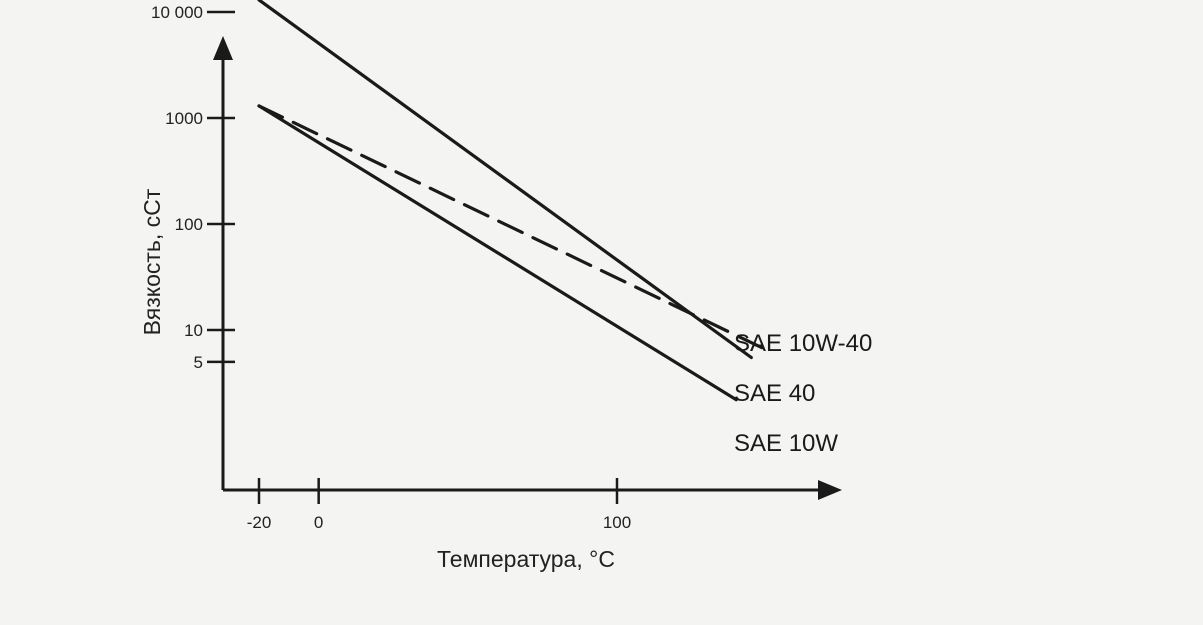 The width and height of the screenshot is (1203, 625). I want to click on y-axis-arrow, so click(223, 48).